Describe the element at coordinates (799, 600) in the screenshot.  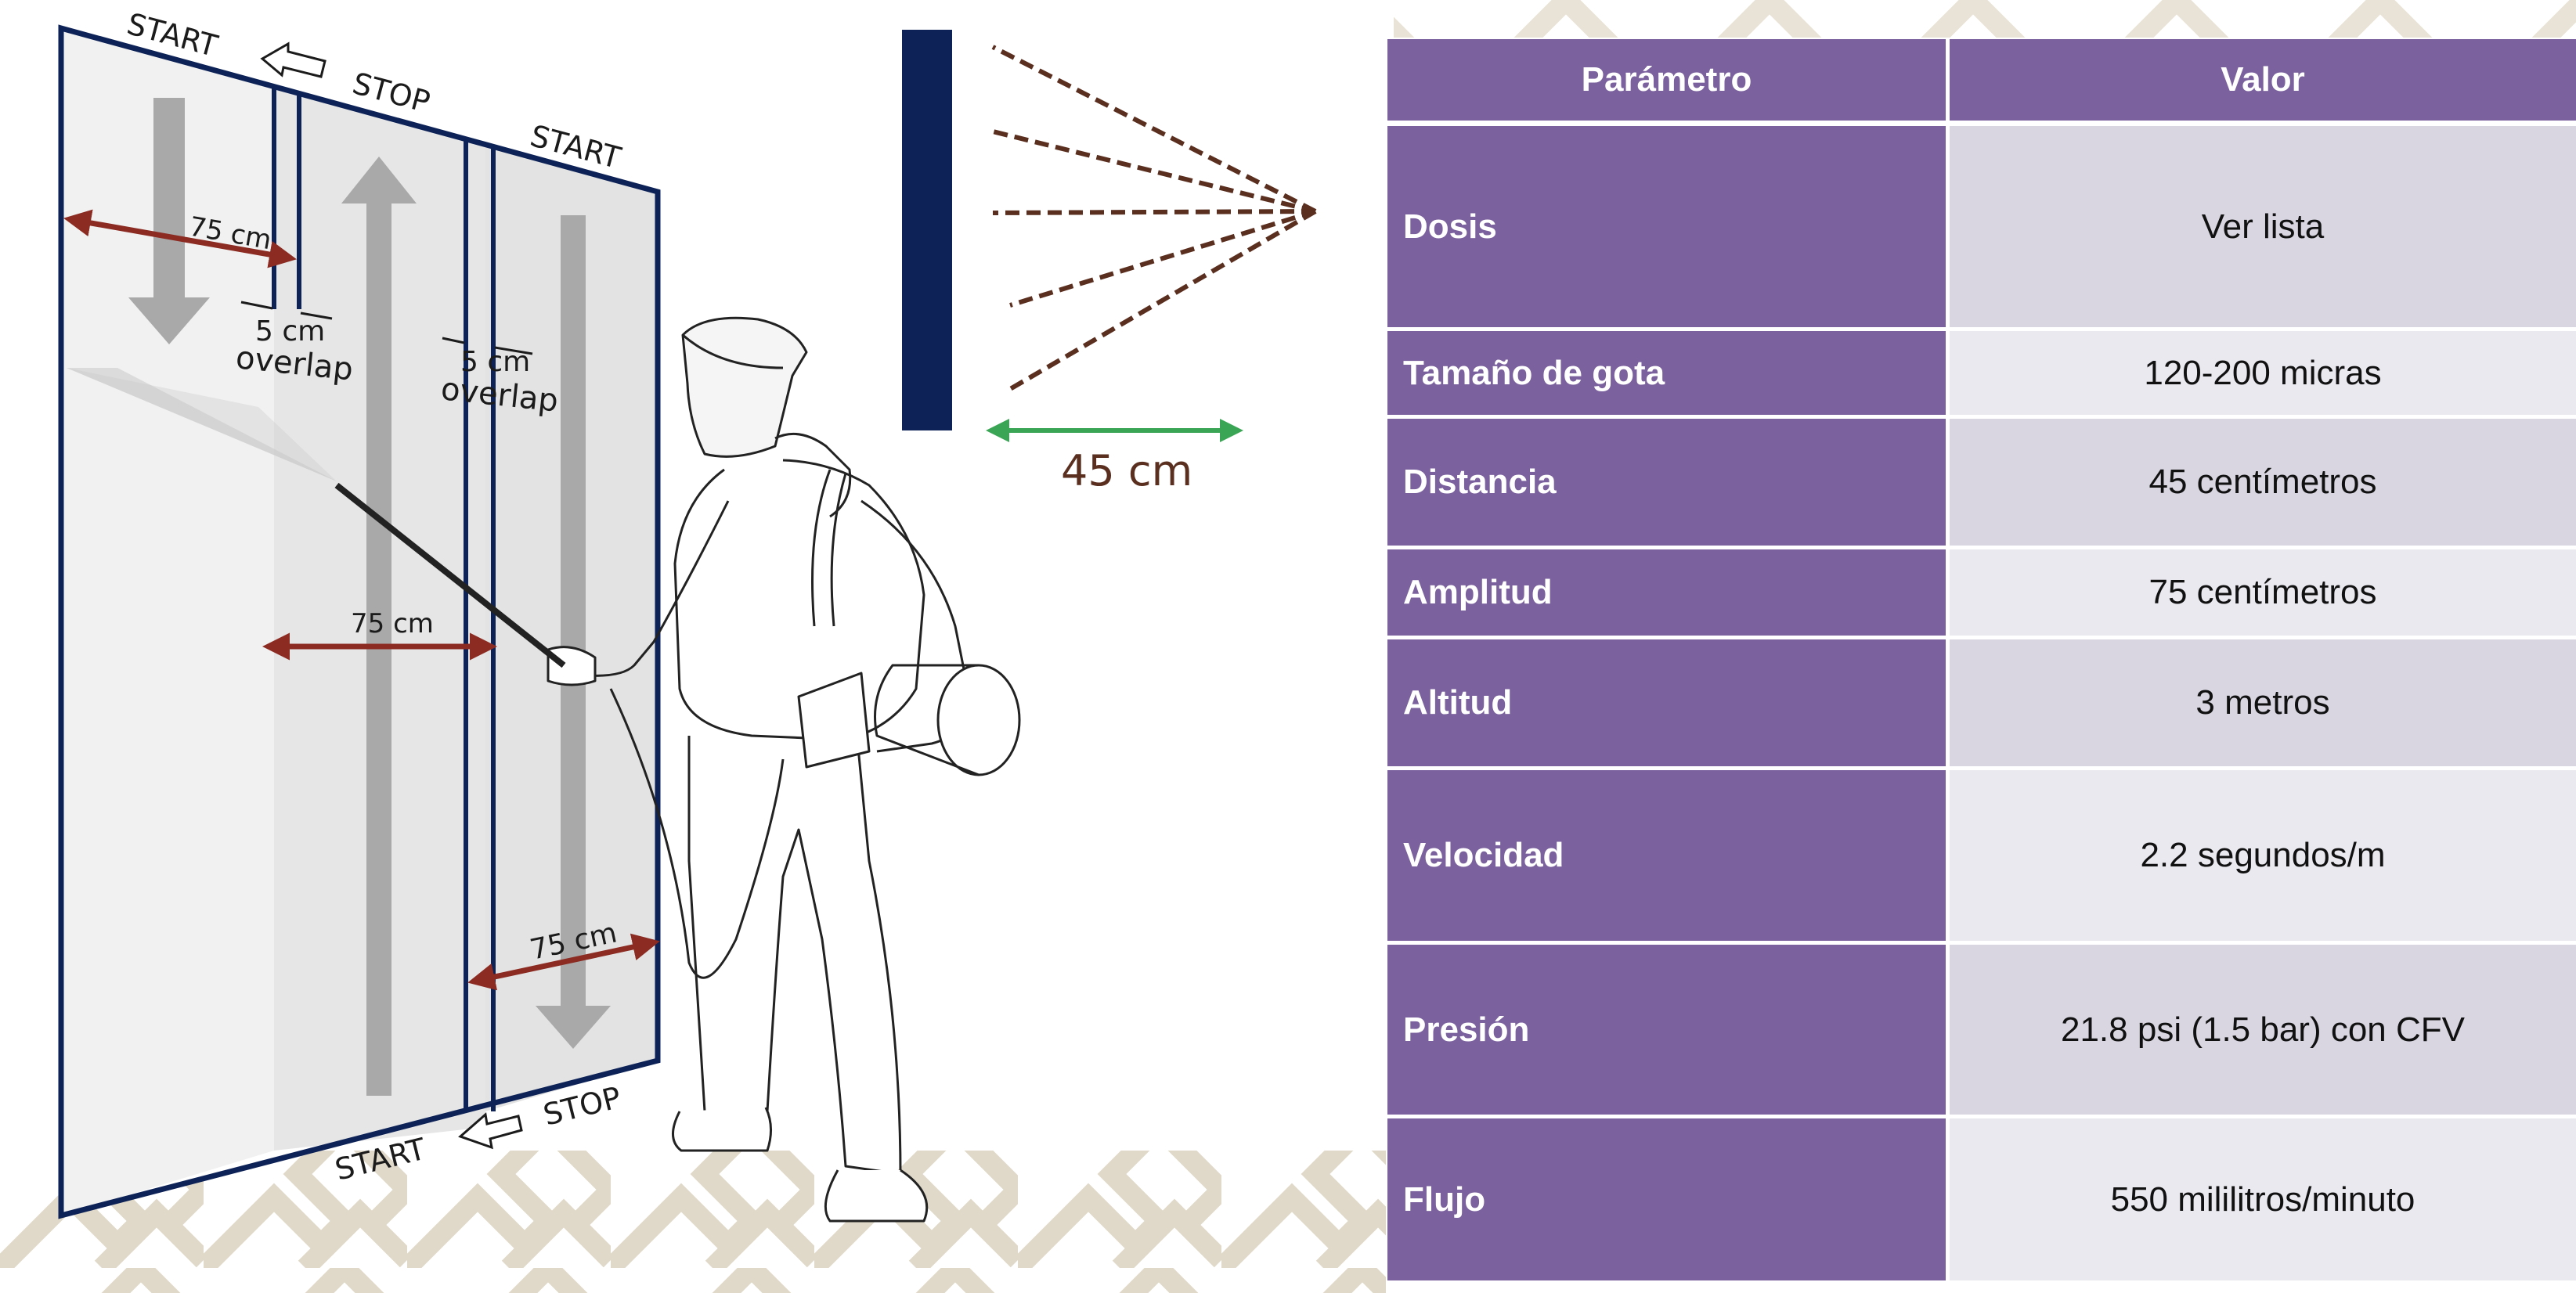
I see `torso` at that location.